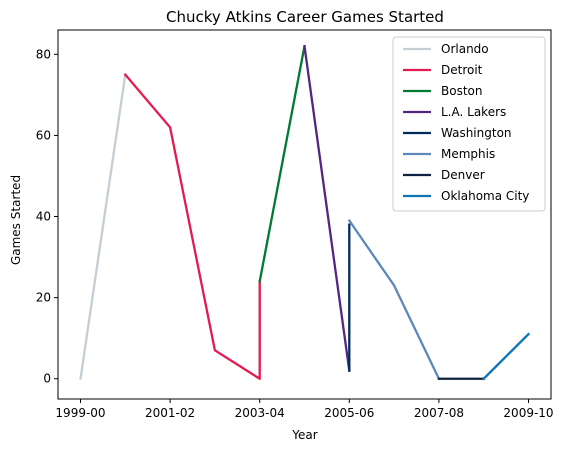  Describe the element at coordinates (439, 413) in the screenshot. I see `x-tick-label-2007-08: 2007-08` at that location.